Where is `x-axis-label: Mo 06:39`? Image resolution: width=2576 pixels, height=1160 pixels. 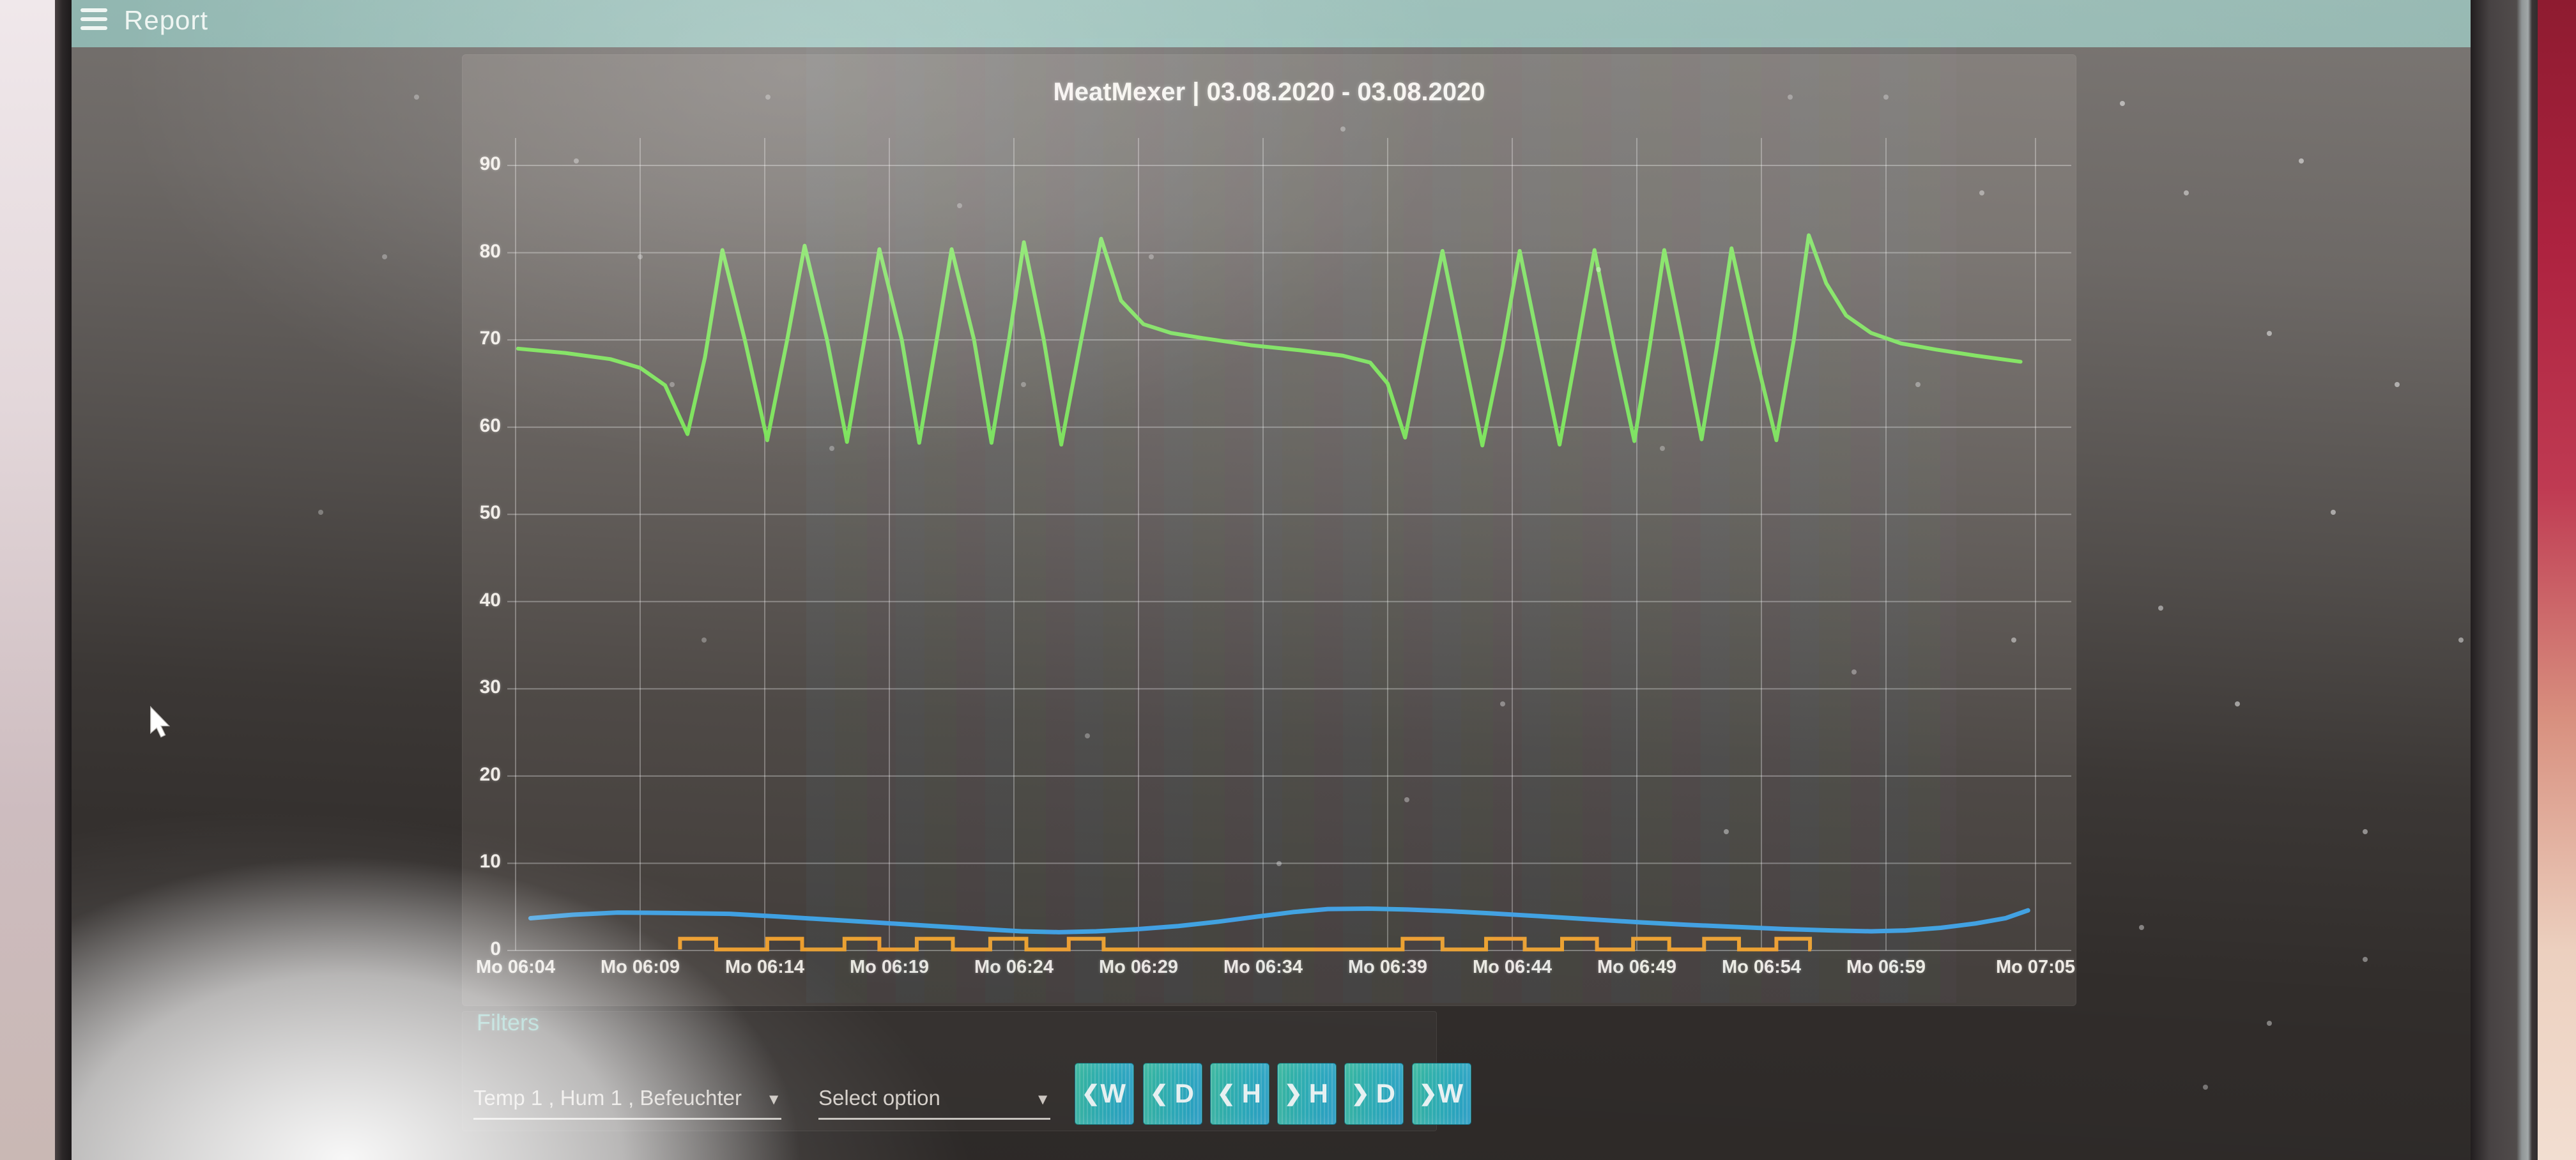 x-axis-label: Mo 06:39 is located at coordinates (1387, 967).